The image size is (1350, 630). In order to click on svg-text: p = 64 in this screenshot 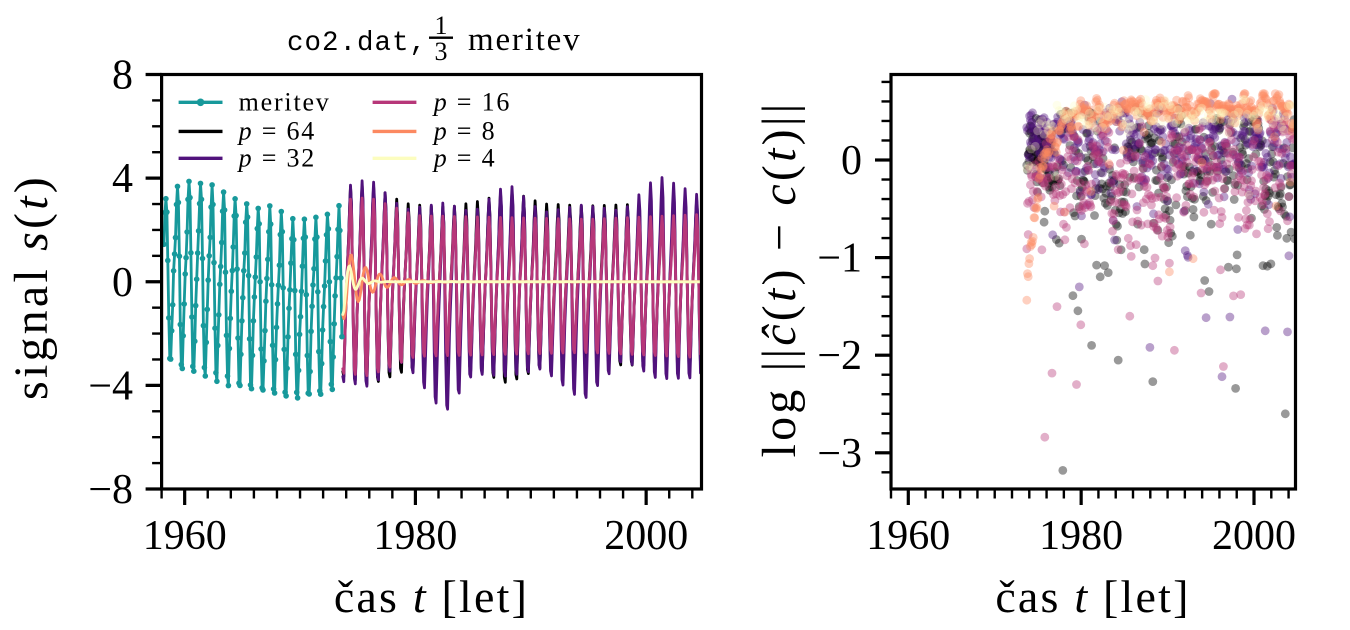, I will do `click(276, 130)`.